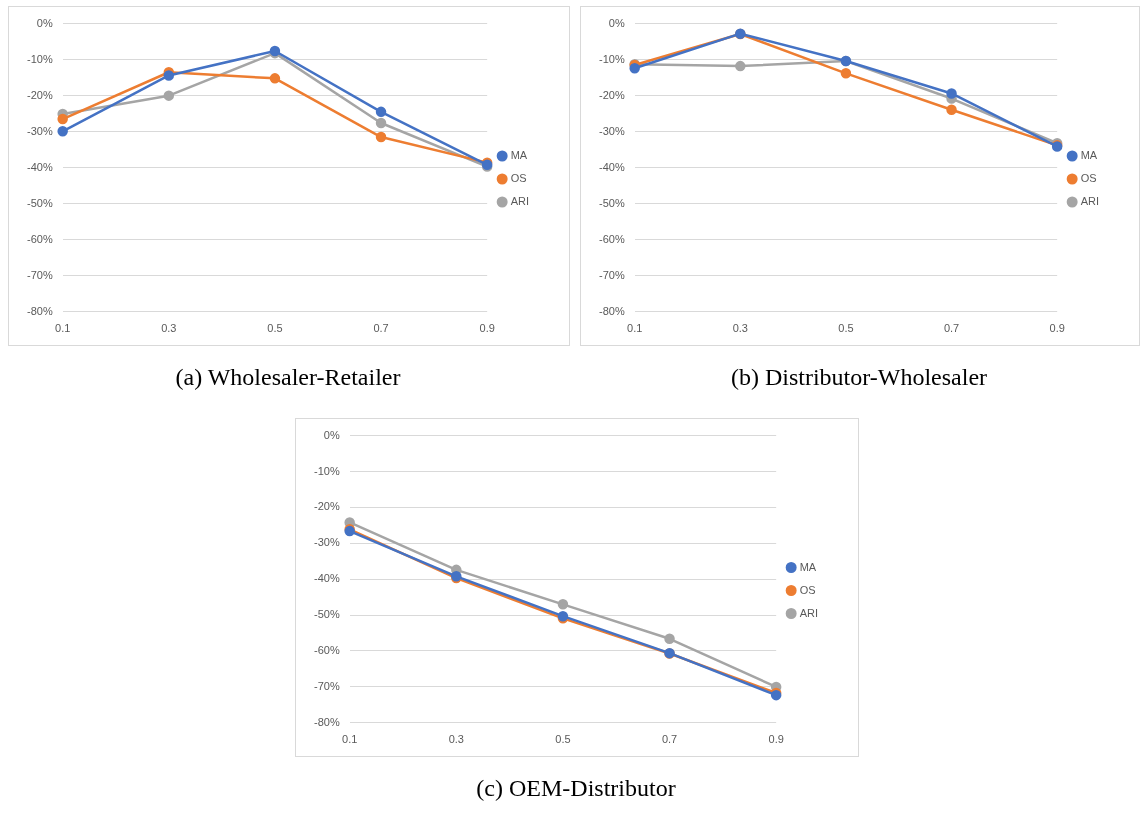  Describe the element at coordinates (288, 377) in the screenshot. I see `text: (a) Wholesaler-Retailer` at that location.